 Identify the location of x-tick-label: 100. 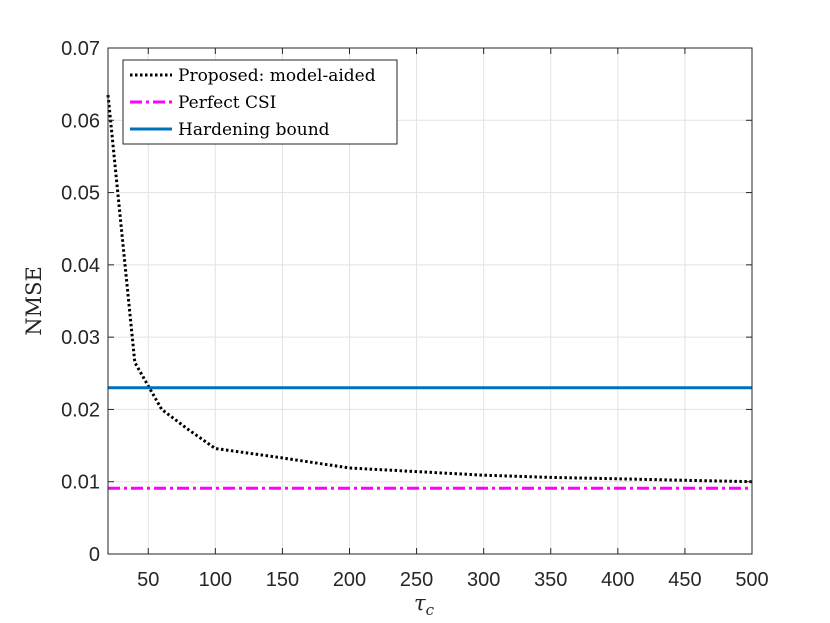
(215, 580).